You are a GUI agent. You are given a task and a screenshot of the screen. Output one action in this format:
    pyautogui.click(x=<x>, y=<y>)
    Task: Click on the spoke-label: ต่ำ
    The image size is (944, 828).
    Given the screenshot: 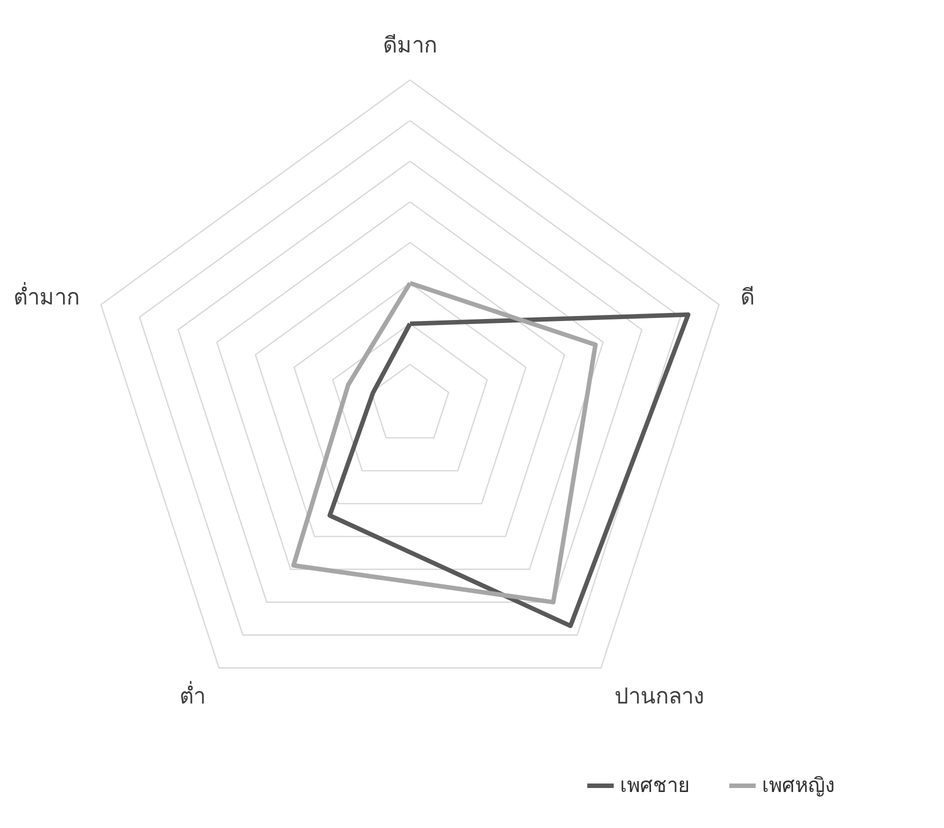 What is the action you would take?
    pyautogui.click(x=193, y=695)
    